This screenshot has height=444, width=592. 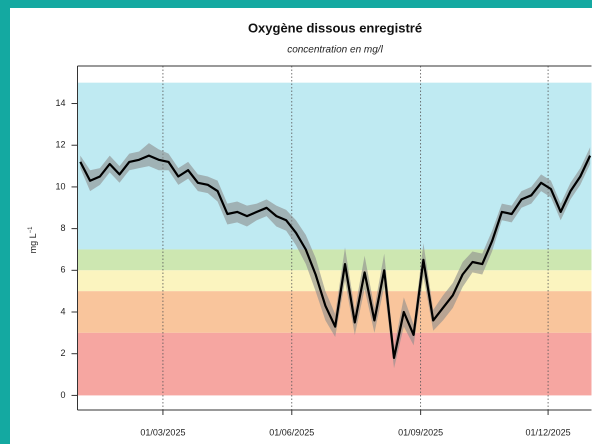 What do you see at coordinates (335, 27) in the screenshot?
I see `chart-title: Oxygène dissous enregistré` at bounding box center [335, 27].